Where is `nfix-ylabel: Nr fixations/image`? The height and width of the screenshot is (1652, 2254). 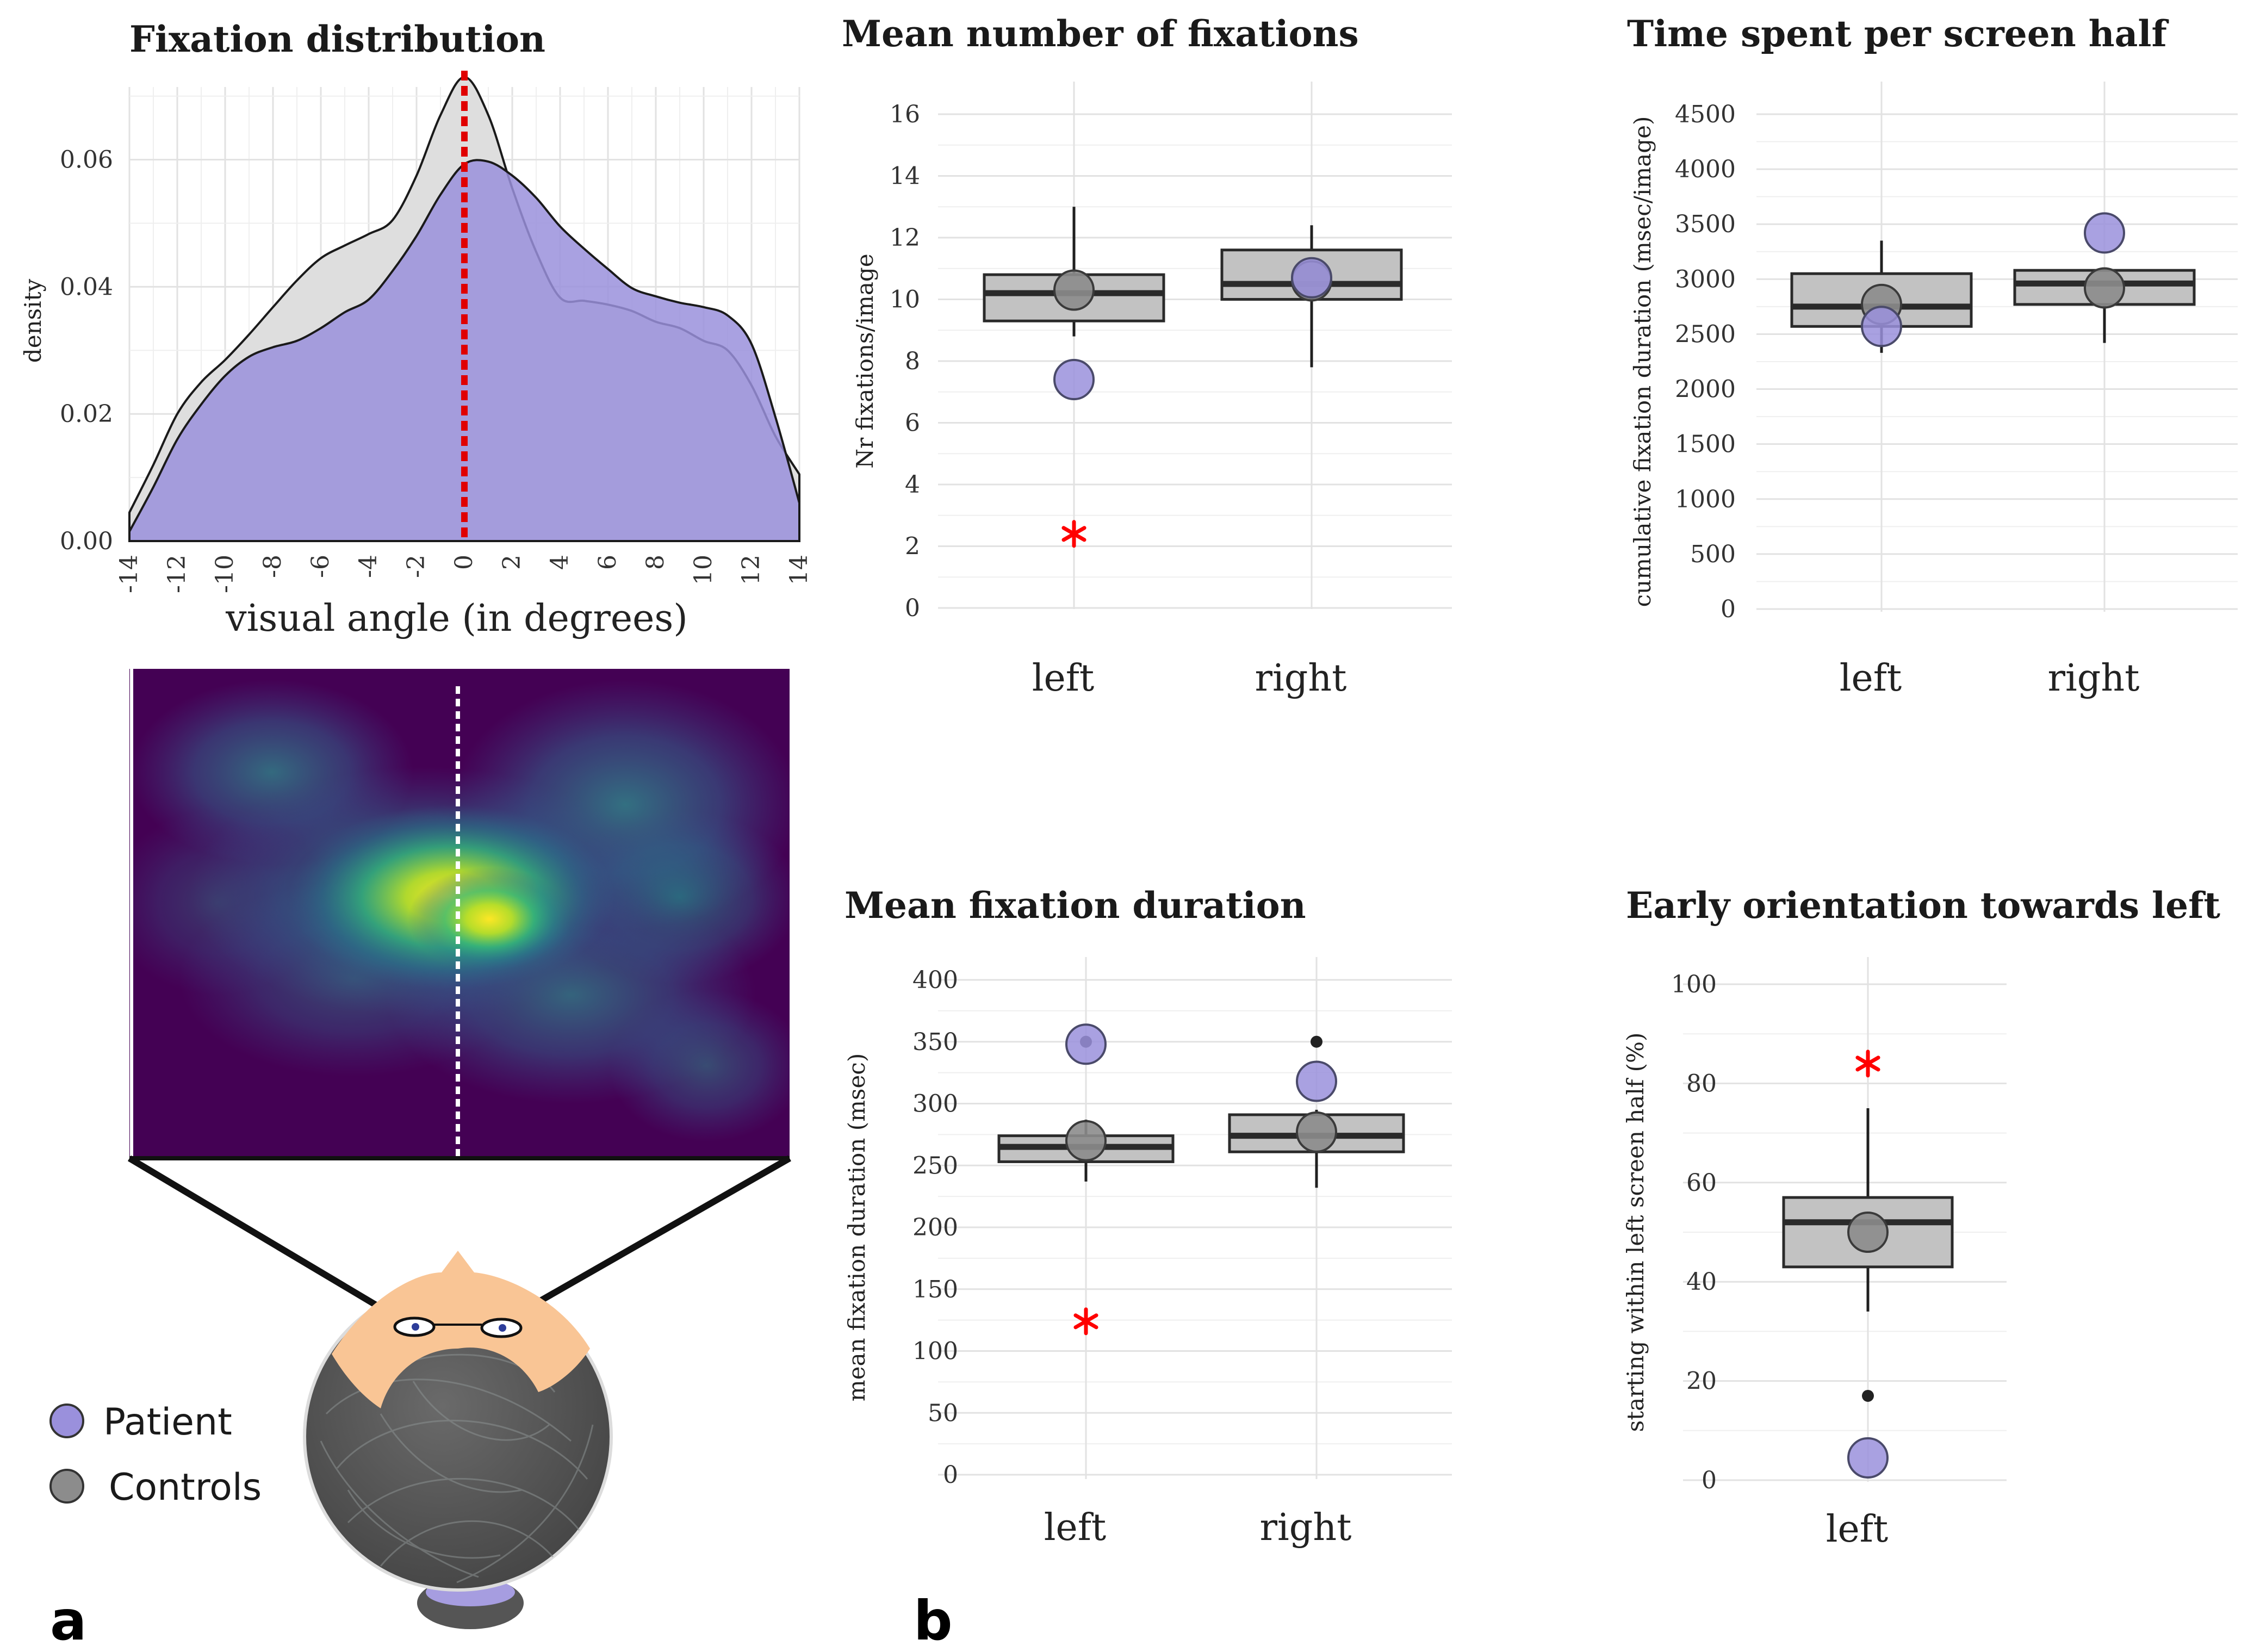 nfix-ylabel: Nr fixations/image is located at coordinates (865, 360).